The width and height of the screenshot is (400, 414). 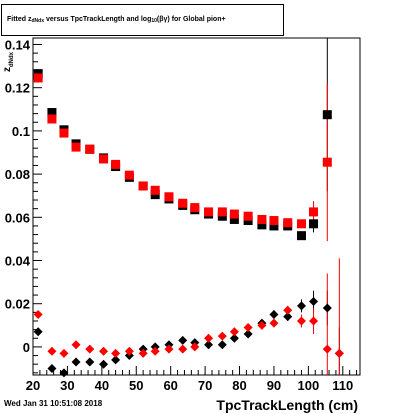 What do you see at coordinates (205, 385) in the screenshot?
I see `x-tick-label: 70` at bounding box center [205, 385].